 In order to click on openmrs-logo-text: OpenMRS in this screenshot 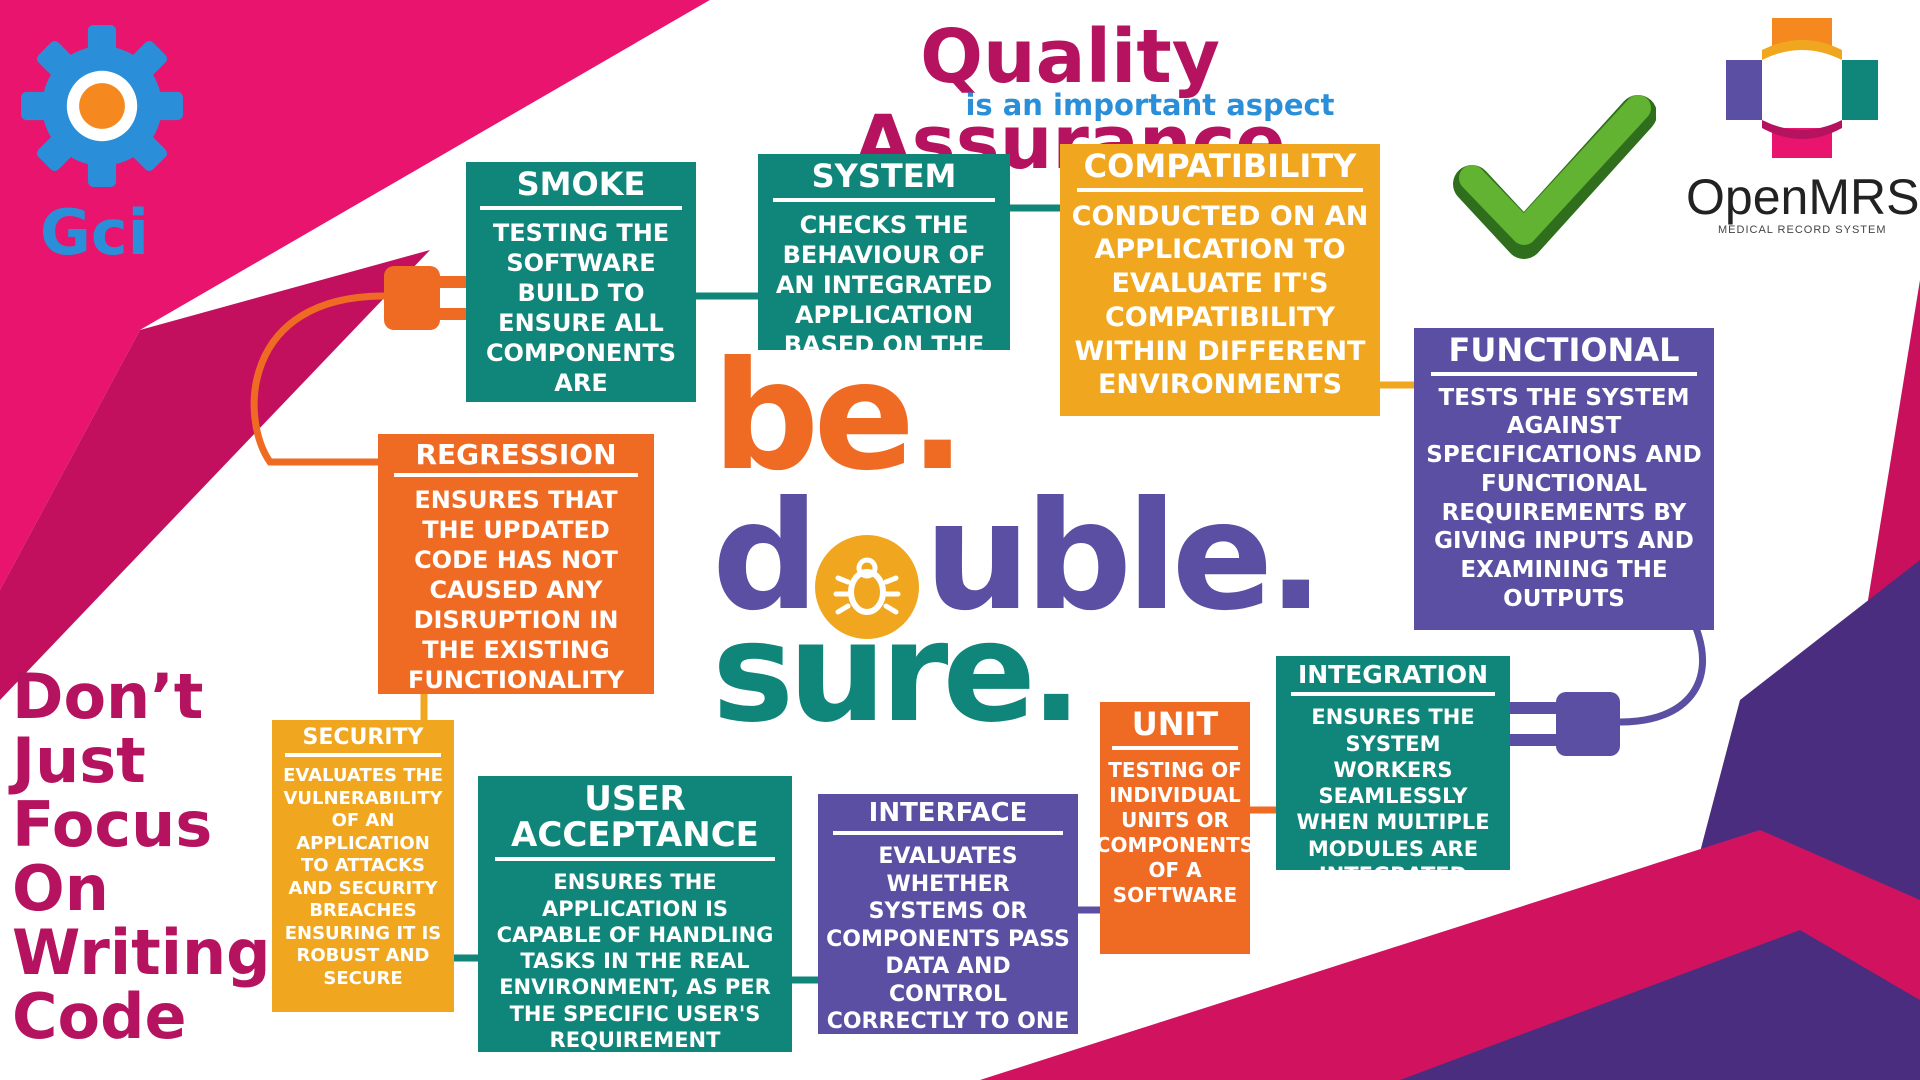, I will do `click(1803, 197)`.